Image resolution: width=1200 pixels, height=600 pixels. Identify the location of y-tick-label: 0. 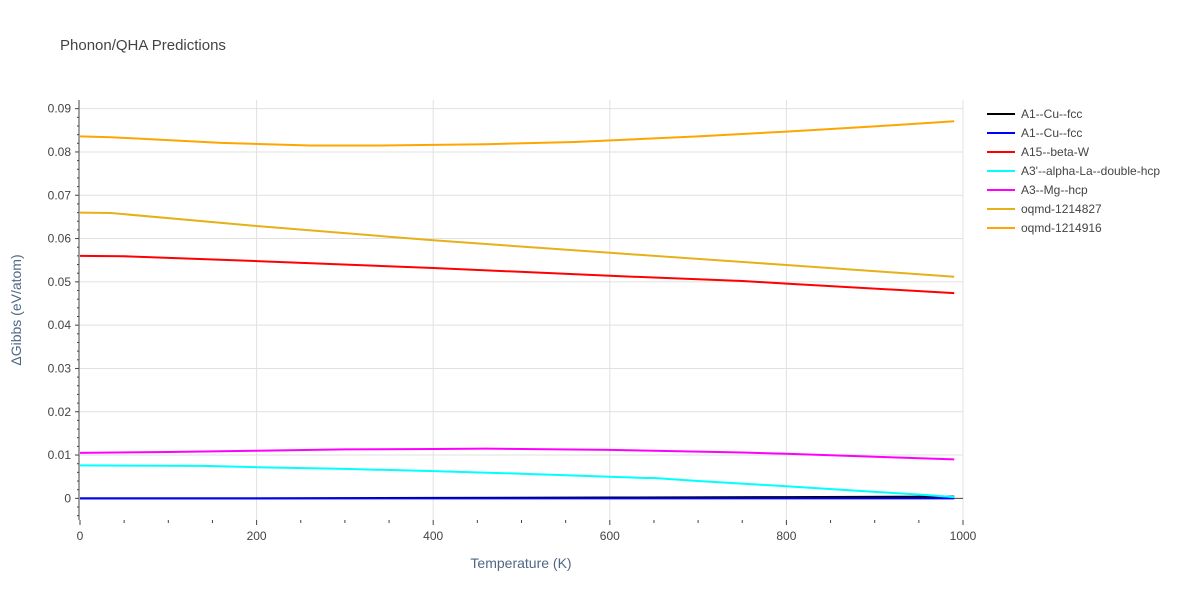
(67, 498).